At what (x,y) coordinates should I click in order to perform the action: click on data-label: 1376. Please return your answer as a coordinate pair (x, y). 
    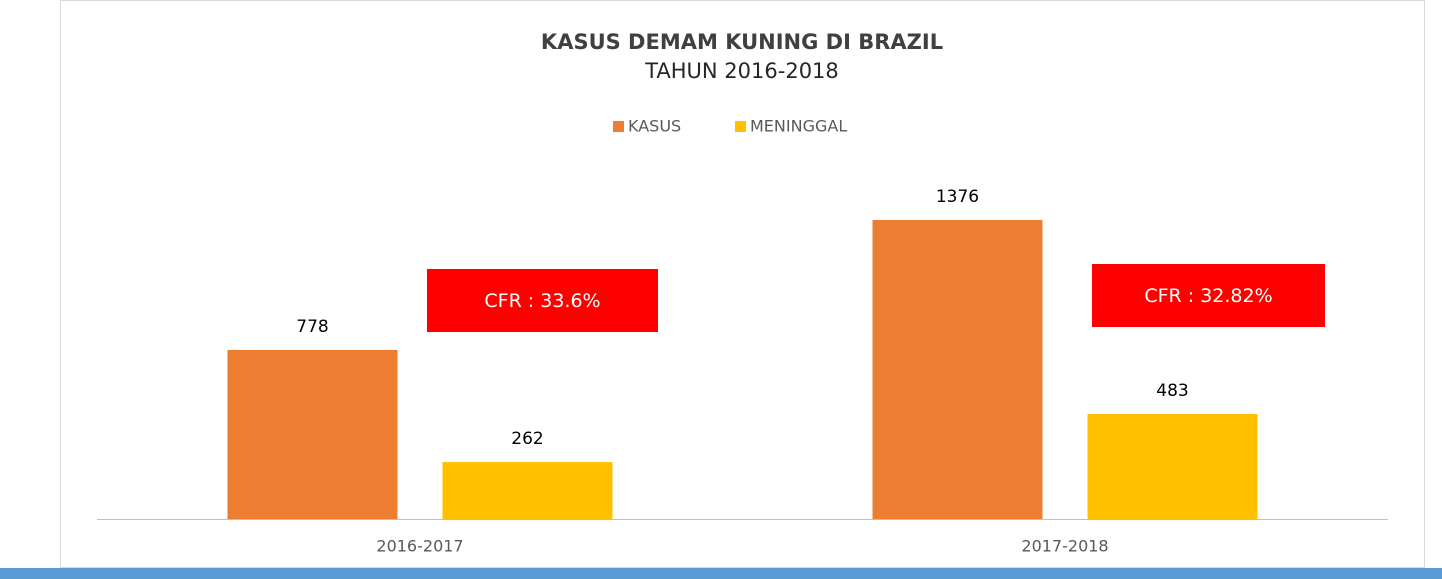
    Looking at the image, I should click on (957, 197).